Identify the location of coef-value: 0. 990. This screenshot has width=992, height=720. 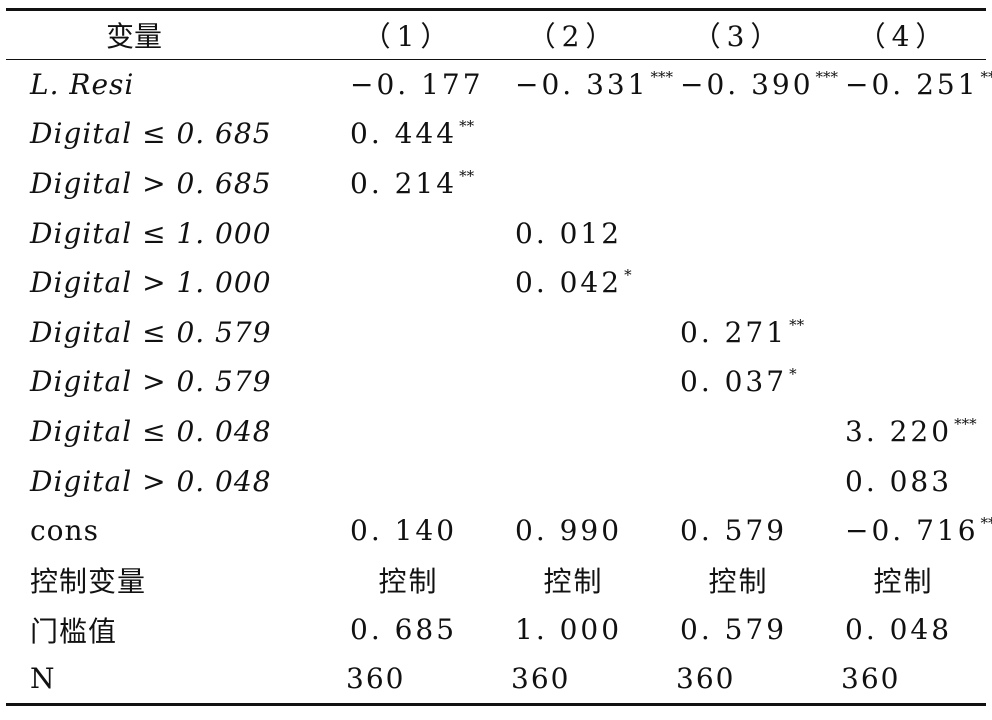
(569, 531).